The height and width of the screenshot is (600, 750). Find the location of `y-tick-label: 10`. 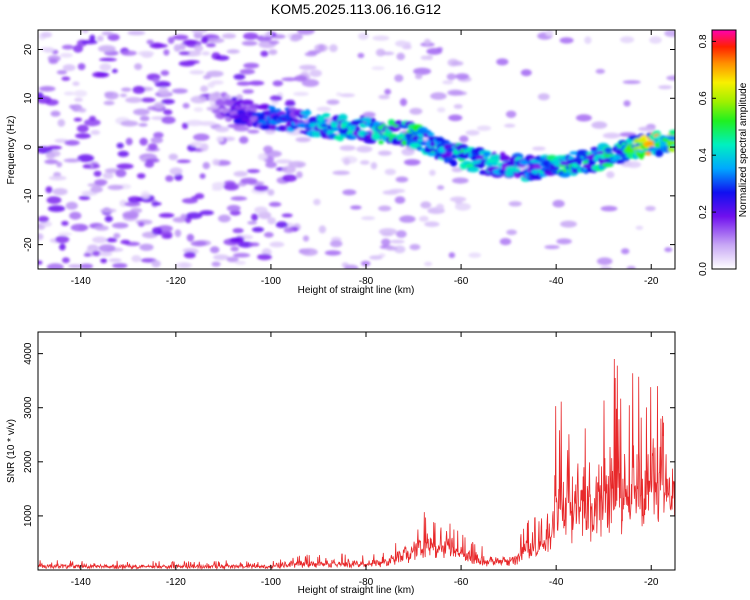

y-tick-label: 10 is located at coordinates (28, 98).